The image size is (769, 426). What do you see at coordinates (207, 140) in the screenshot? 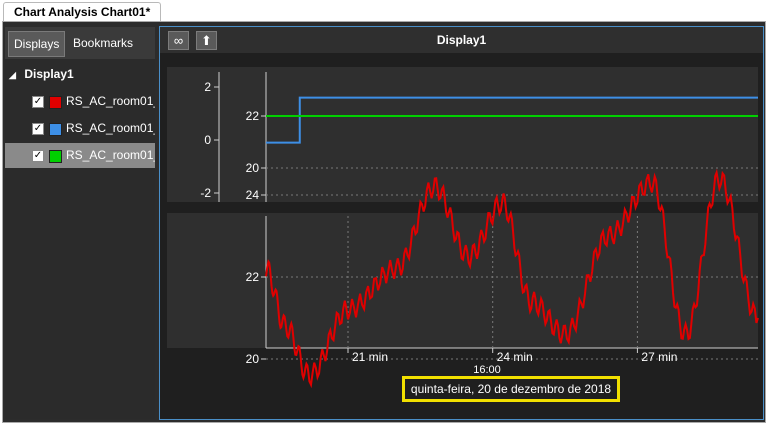
I see `y-tick-label: 0` at bounding box center [207, 140].